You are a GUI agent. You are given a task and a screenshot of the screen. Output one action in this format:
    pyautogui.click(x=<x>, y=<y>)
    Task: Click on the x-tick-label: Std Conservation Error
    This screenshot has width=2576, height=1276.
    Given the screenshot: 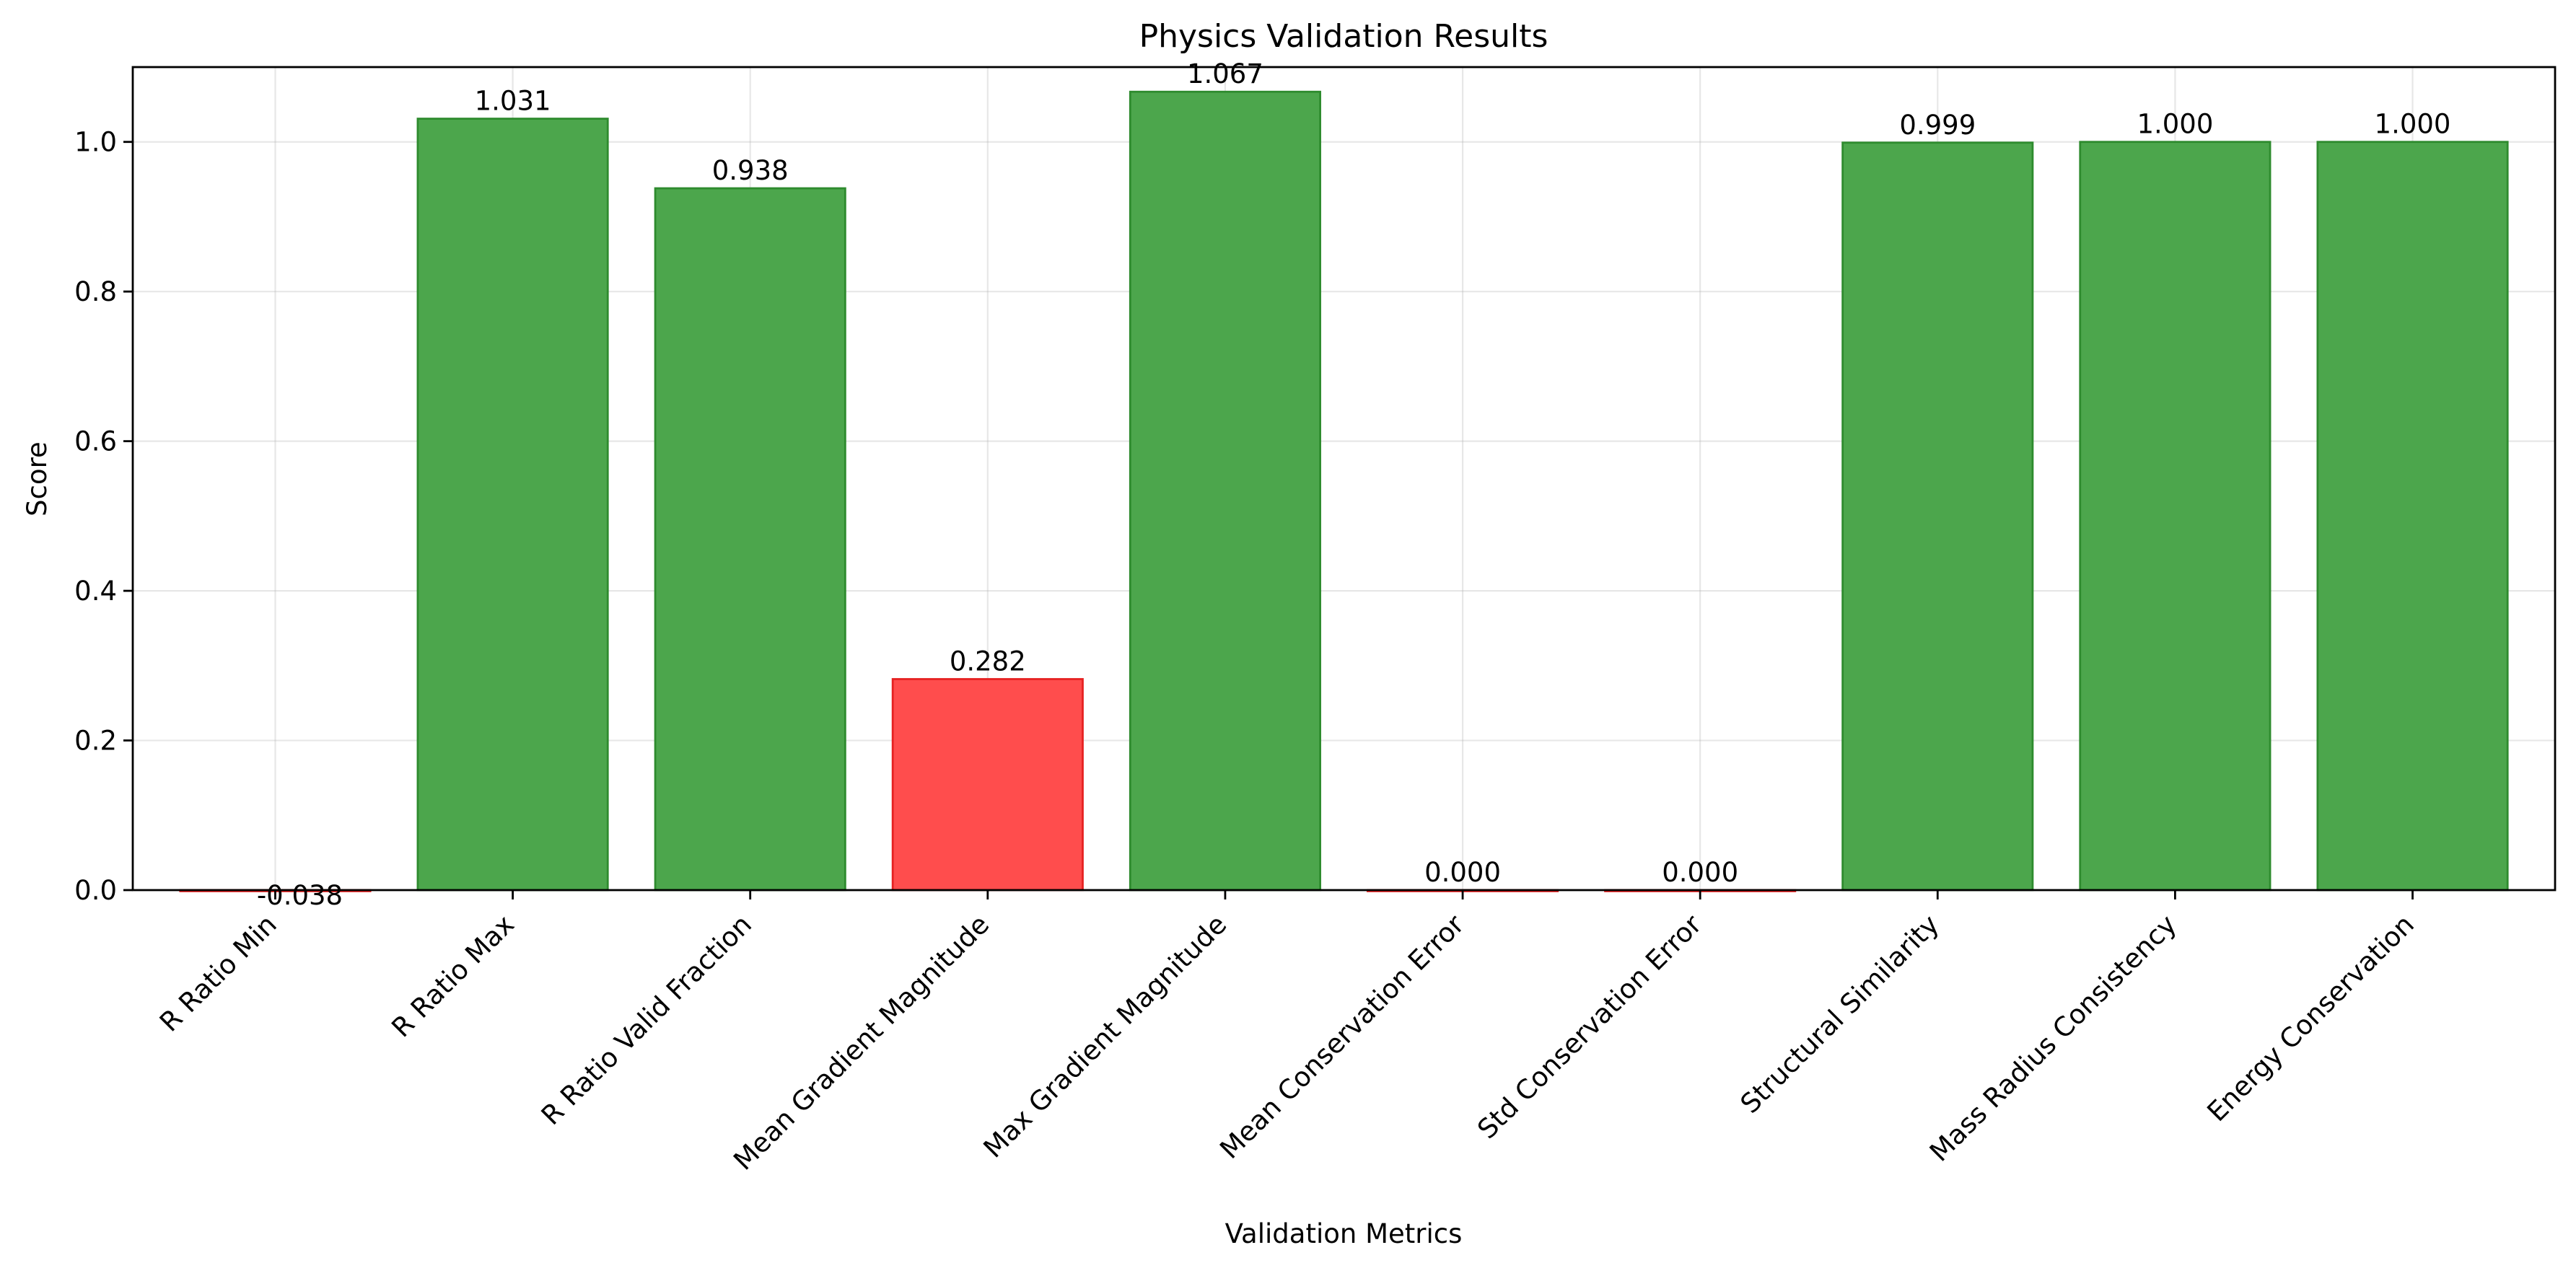 What is the action you would take?
    pyautogui.click(x=1589, y=1026)
    